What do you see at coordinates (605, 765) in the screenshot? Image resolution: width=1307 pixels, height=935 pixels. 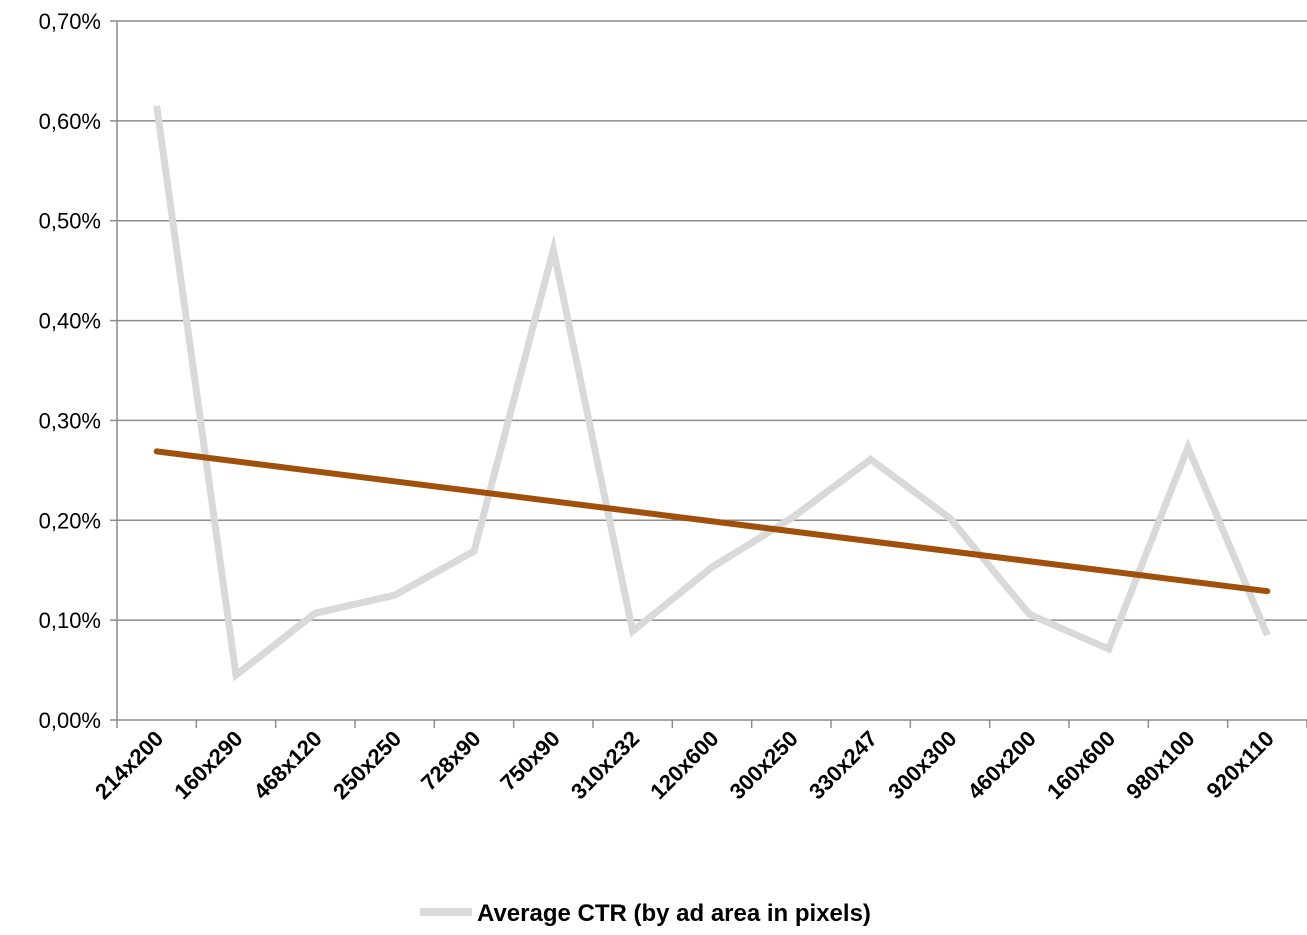 I see `x-tick-label: 310x232` at bounding box center [605, 765].